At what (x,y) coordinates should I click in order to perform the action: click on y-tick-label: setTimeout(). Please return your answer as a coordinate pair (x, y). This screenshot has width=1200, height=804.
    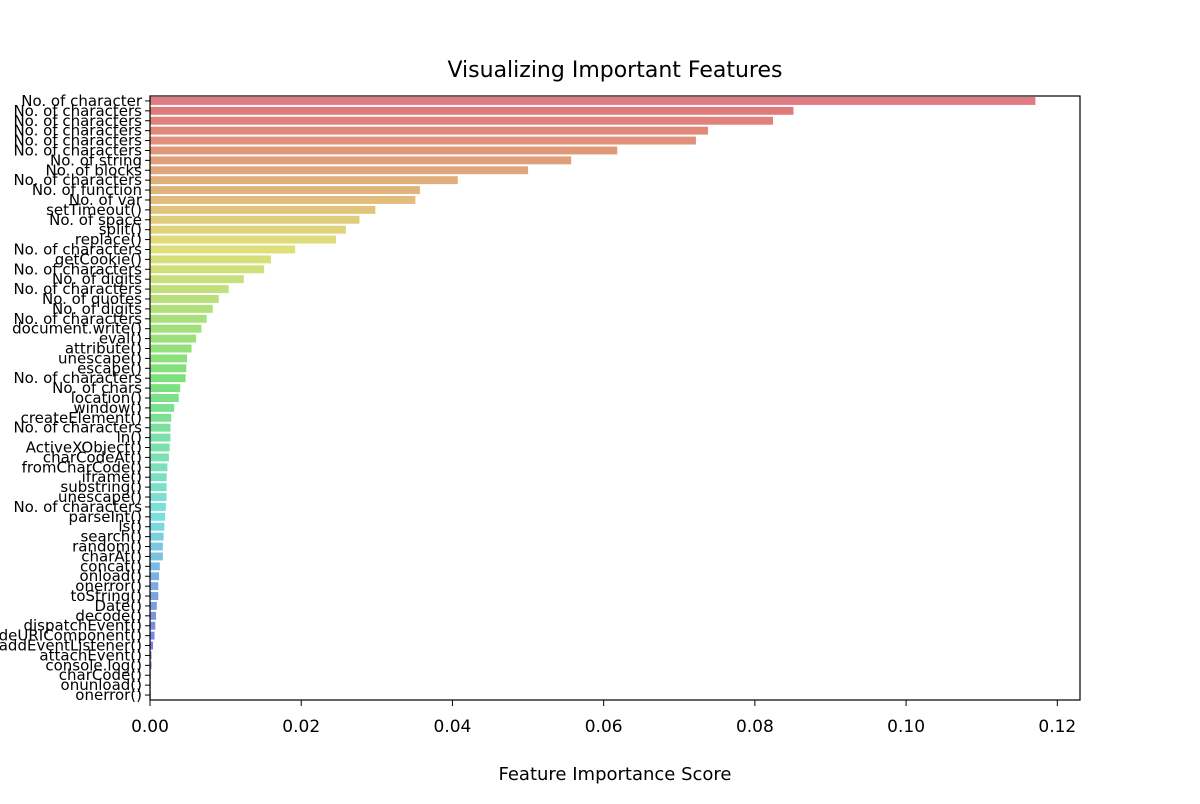
    Looking at the image, I should click on (94, 210).